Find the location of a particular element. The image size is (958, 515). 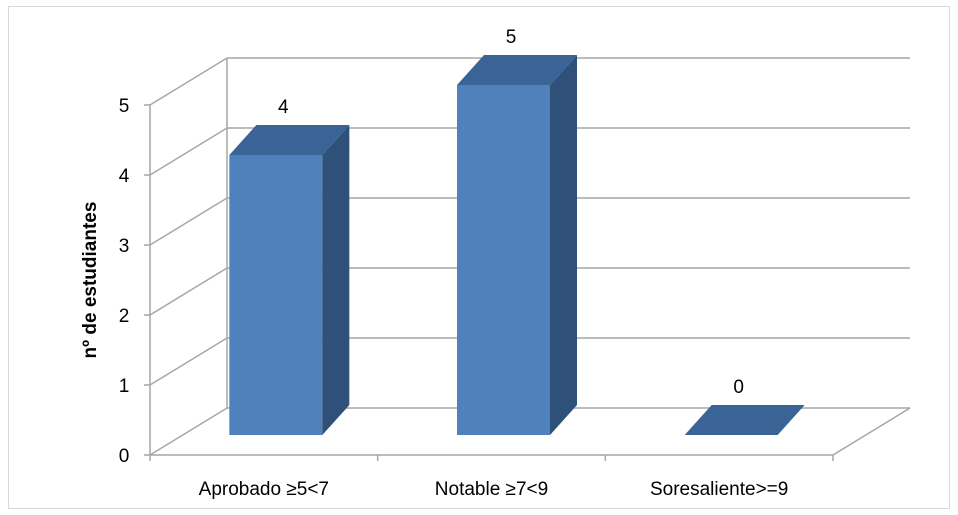

y-tick-label: 5 is located at coordinates (124, 106).